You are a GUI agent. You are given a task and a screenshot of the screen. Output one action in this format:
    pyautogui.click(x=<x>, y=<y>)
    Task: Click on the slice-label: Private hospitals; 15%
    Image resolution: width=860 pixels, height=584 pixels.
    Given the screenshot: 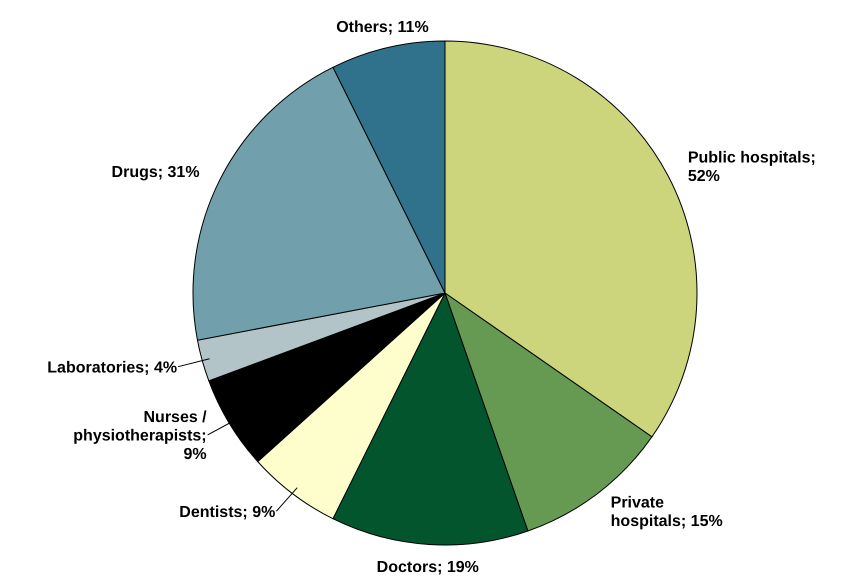 What is the action you would take?
    pyautogui.click(x=666, y=512)
    